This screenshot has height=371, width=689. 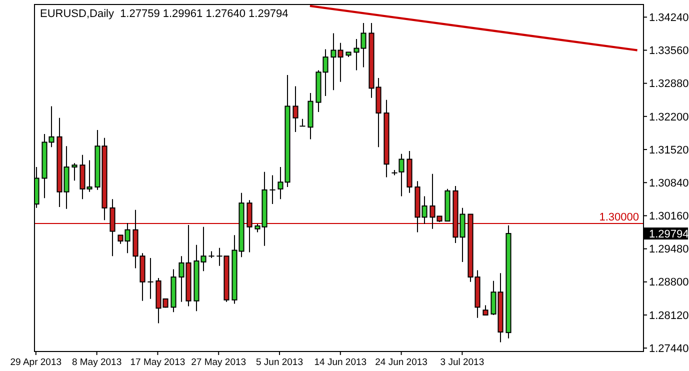 I want to click on y-tick-label: 1.34240, so click(x=669, y=18).